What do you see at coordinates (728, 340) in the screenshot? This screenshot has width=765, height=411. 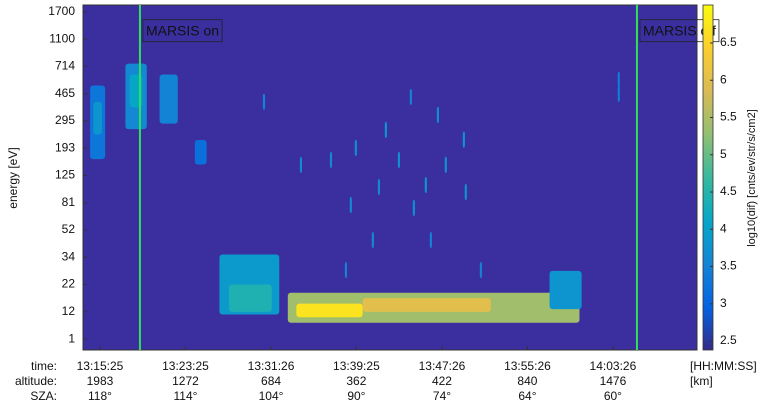 I see `colorbar-tick-label: 2.5` at bounding box center [728, 340].